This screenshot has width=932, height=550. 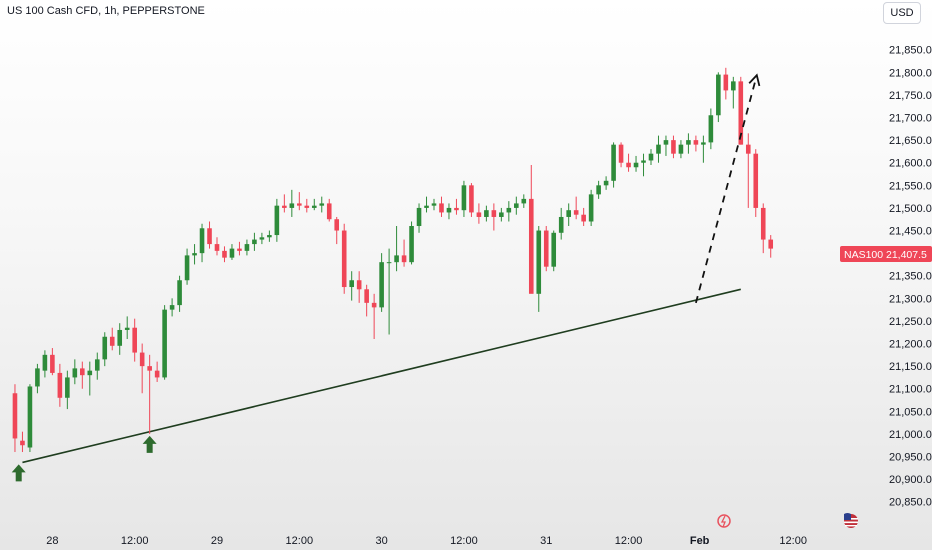 I want to click on y-tick-label: 21,100.0, so click(x=910, y=390).